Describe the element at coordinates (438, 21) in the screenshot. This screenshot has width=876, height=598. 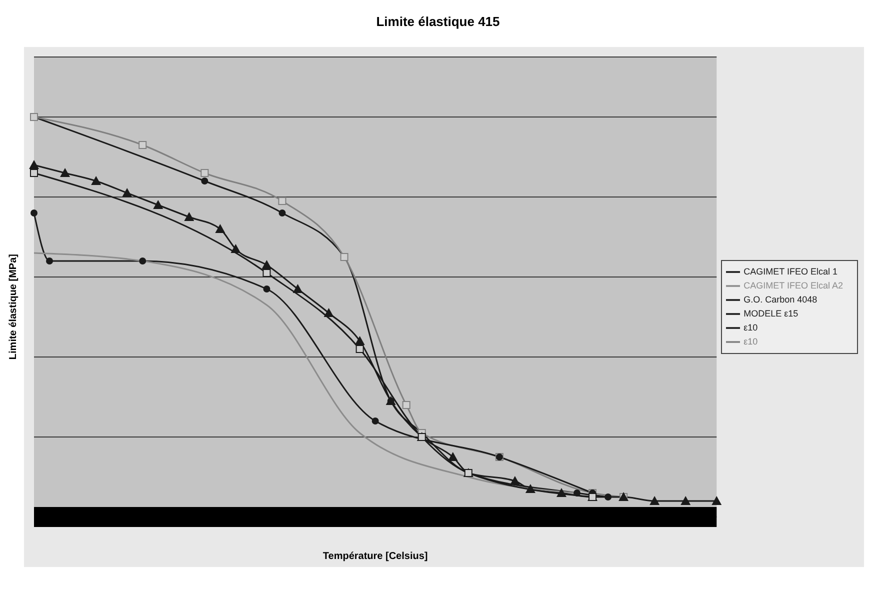
I see `chart-title: Limite élastique 415` at that location.